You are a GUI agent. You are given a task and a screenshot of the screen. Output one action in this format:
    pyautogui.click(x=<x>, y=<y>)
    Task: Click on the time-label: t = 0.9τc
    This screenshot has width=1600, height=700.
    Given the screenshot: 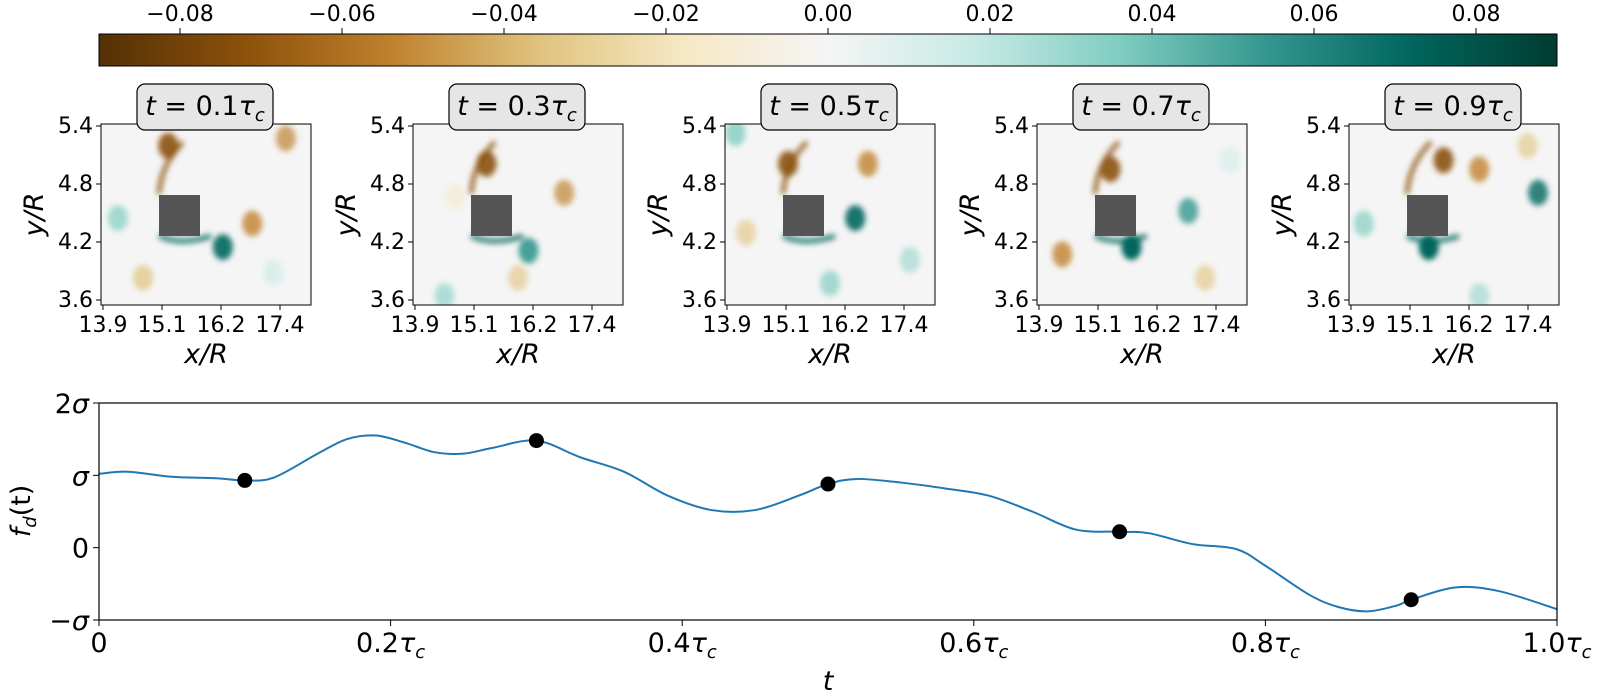 What is the action you would take?
    pyautogui.click(x=1453, y=108)
    